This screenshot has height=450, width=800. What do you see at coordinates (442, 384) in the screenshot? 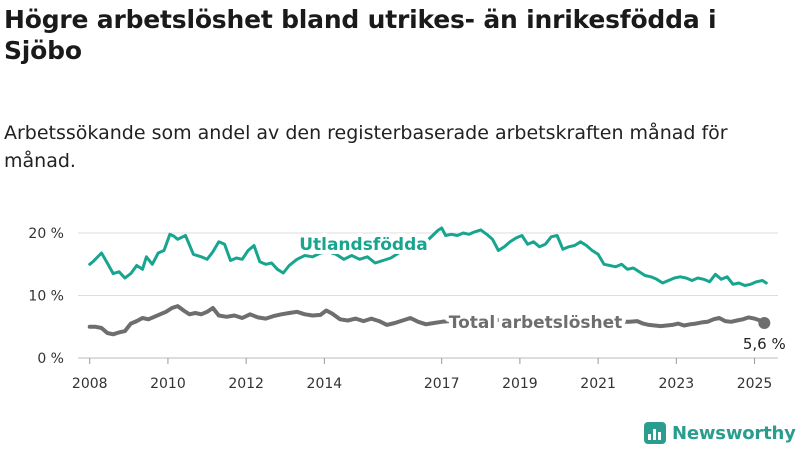
I see `x-tick-label: 2017` at bounding box center [442, 384].